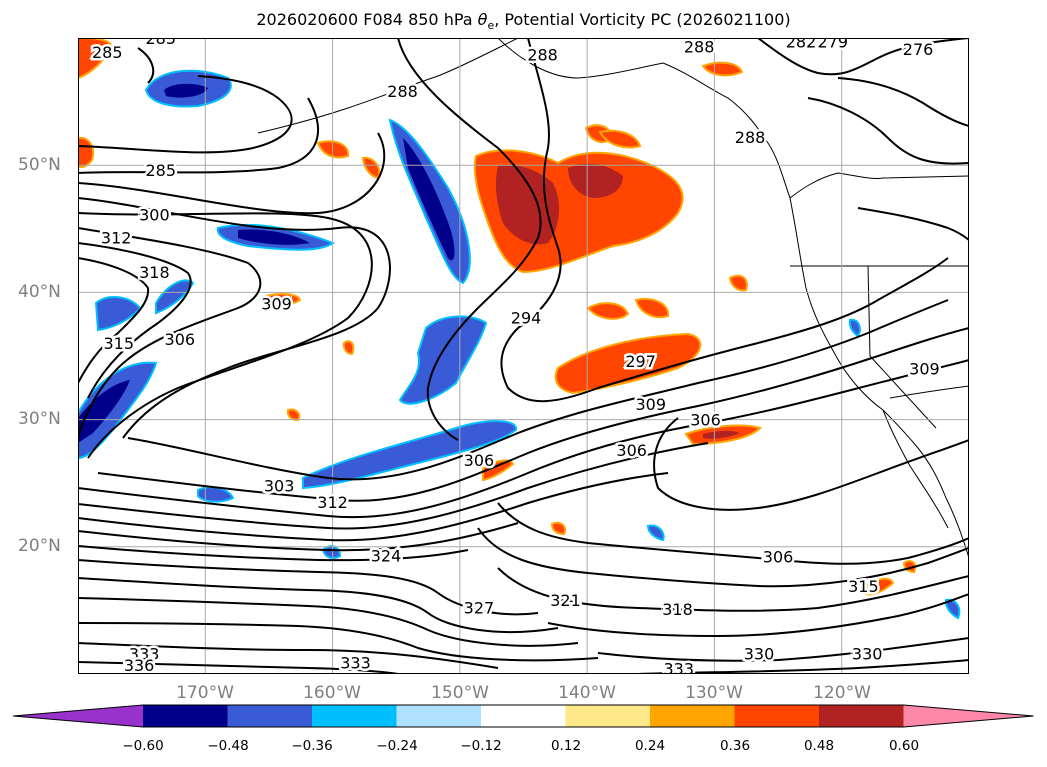  Describe the element at coordinates (842, 693) in the screenshot. I see `lon-tick-label: 120°W` at that location.